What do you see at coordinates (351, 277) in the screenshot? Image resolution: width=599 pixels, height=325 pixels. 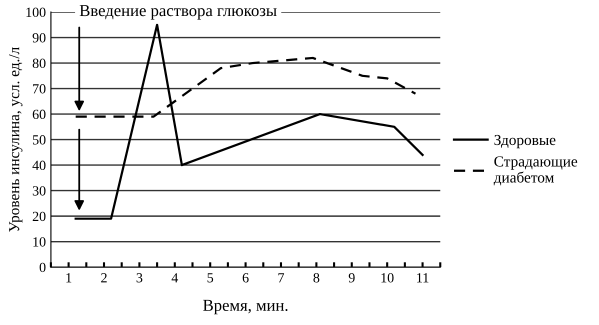 I see `x-tick-label: 9` at bounding box center [351, 277].